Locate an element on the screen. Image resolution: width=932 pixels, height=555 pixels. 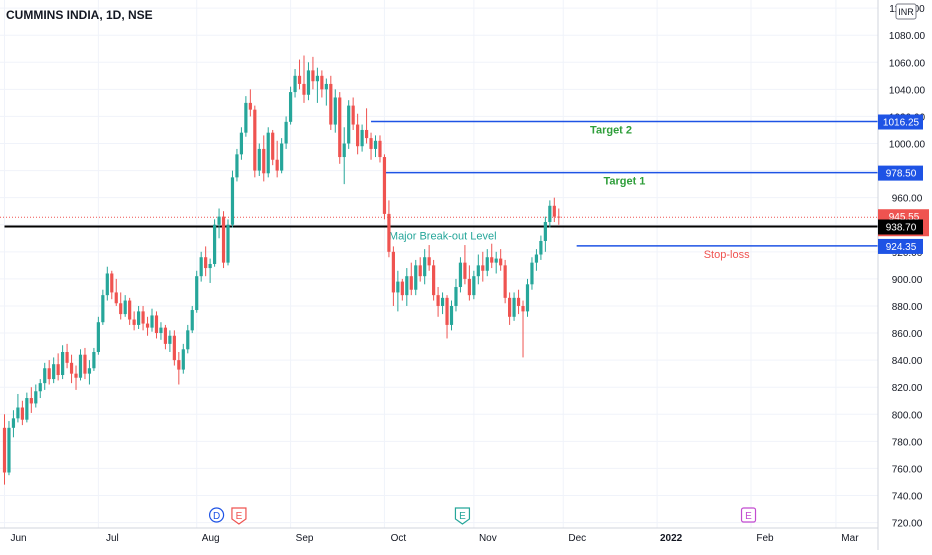
event-letter: E is located at coordinates (239, 516).